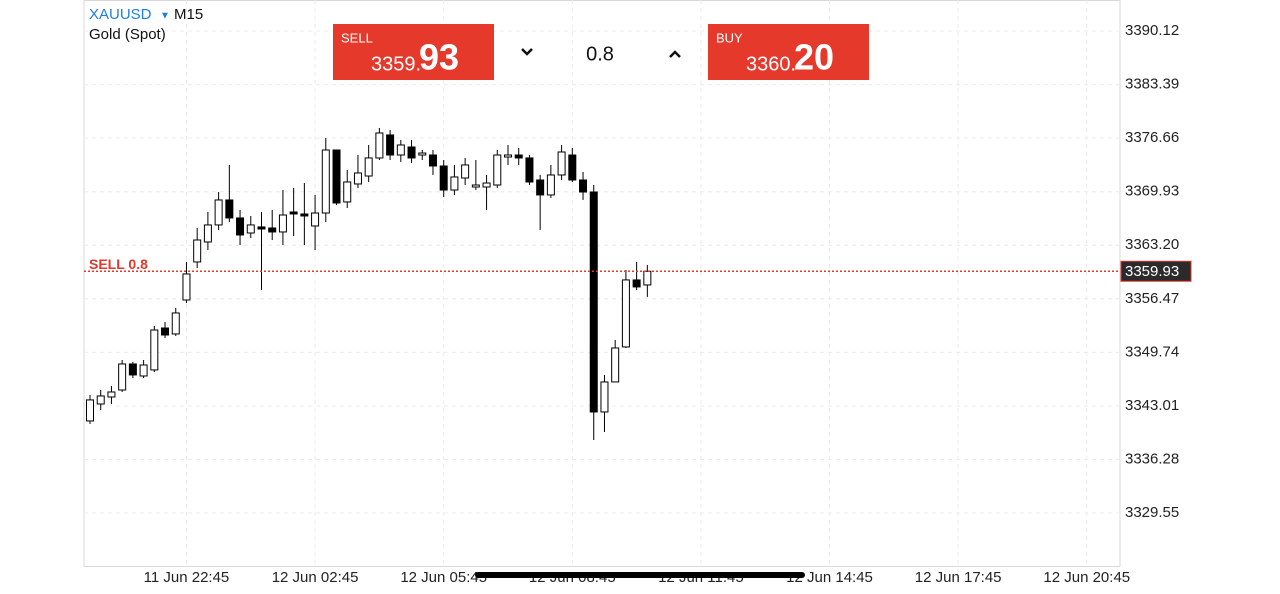  What do you see at coordinates (640, 575) in the screenshot?
I see `home-indicator` at bounding box center [640, 575].